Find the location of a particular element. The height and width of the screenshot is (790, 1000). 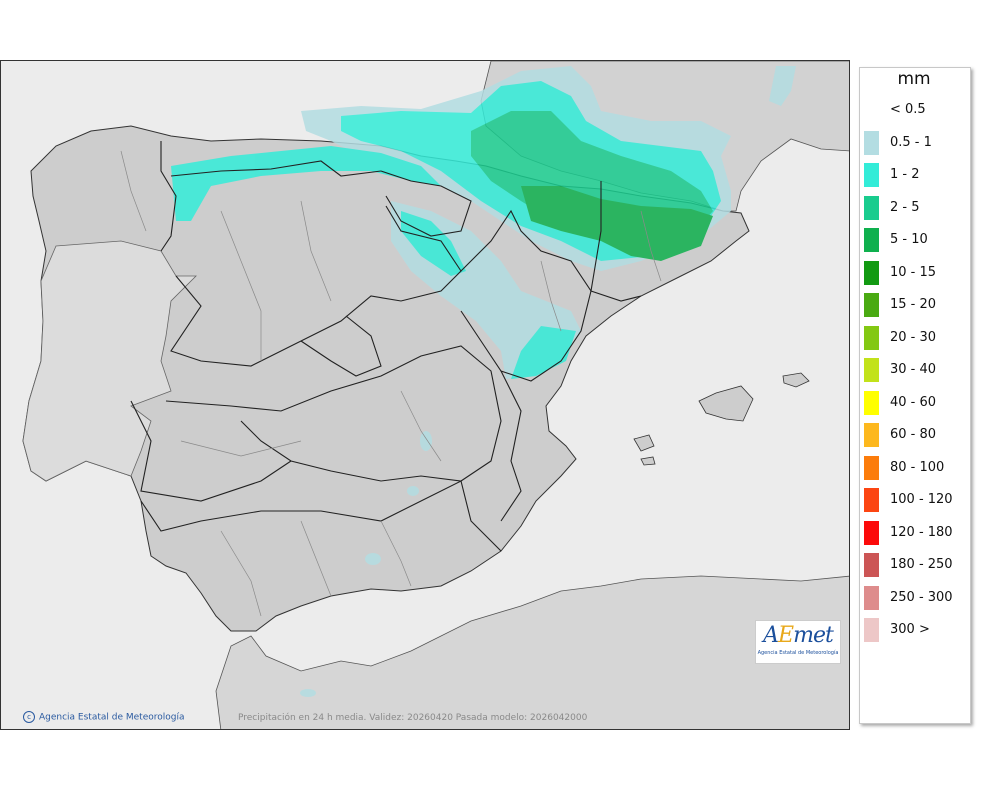

legend-label: 10 - 15 is located at coordinates (913, 272).